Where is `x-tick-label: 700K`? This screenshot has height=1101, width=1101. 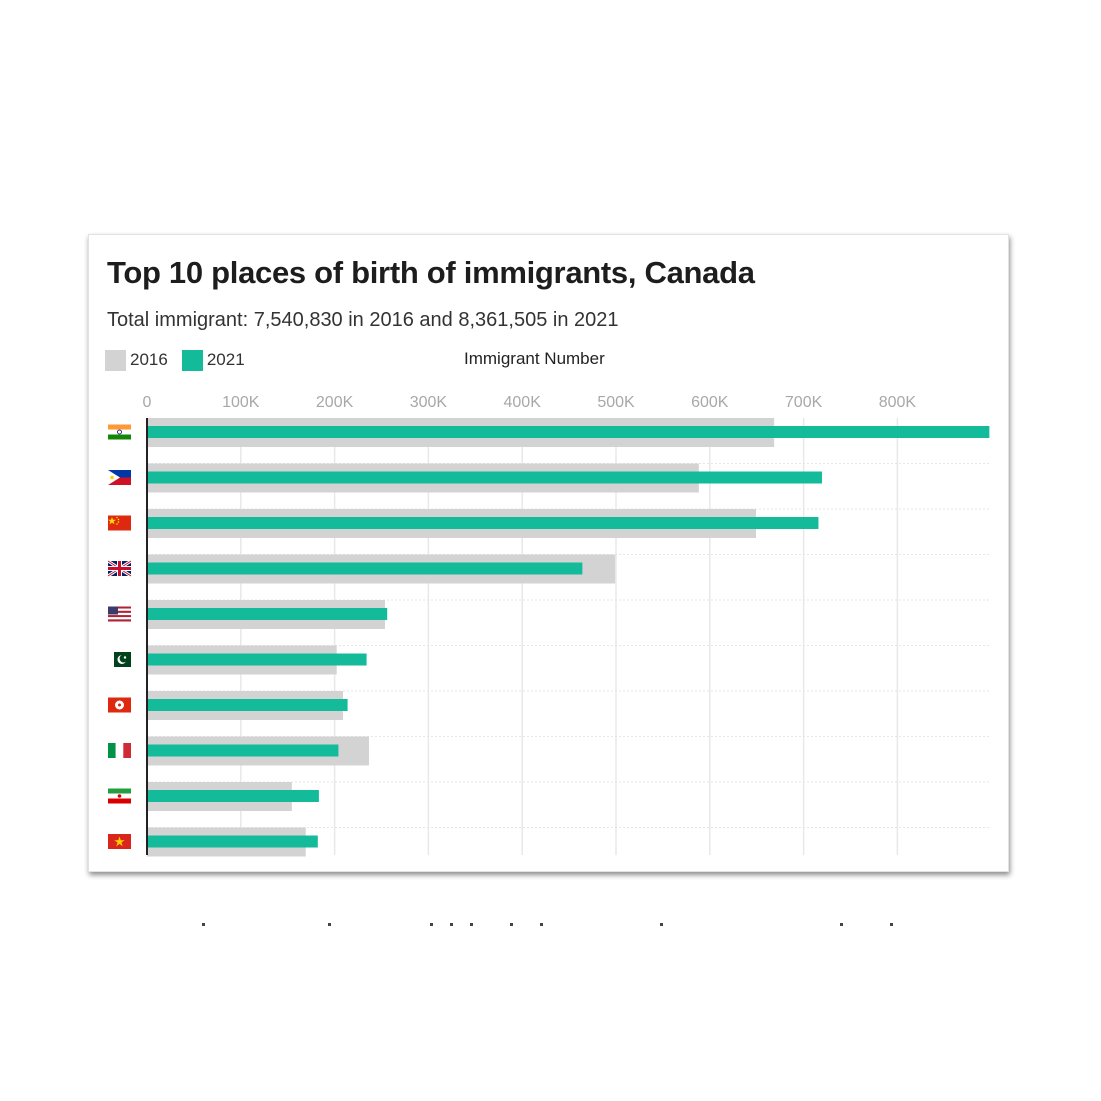
x-tick-label: 700K is located at coordinates (804, 402).